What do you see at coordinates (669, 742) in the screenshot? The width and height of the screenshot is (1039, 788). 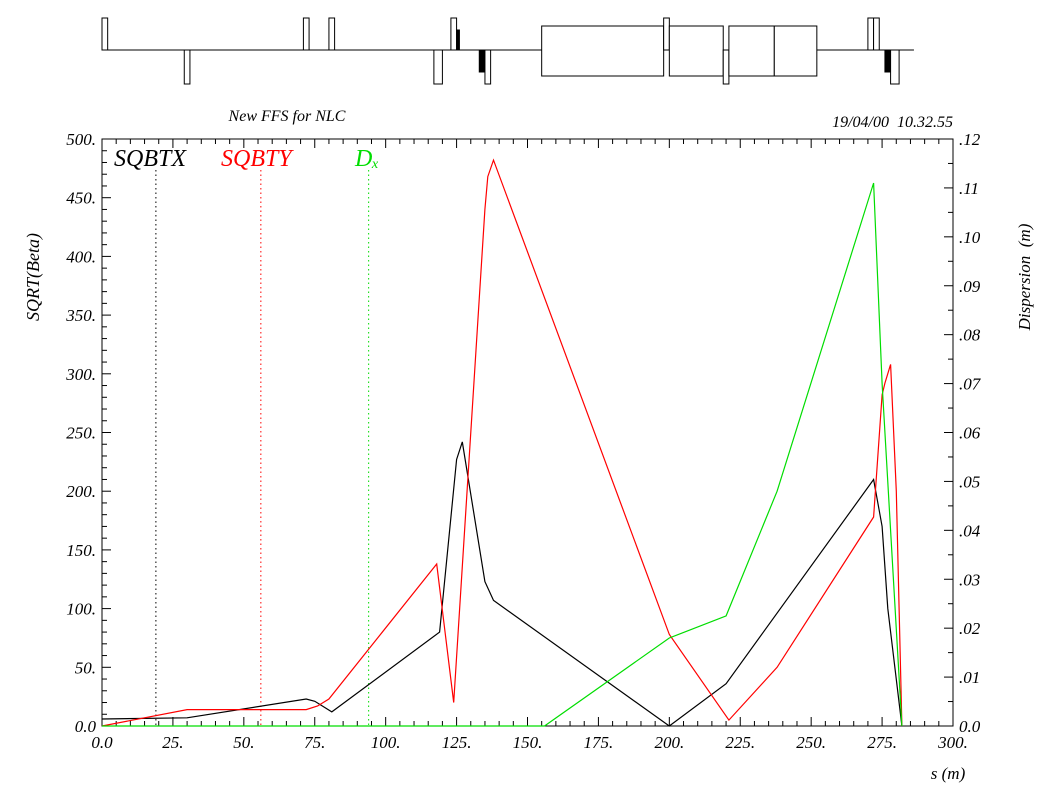 I see `x-tick-label: 200.` at bounding box center [669, 742].